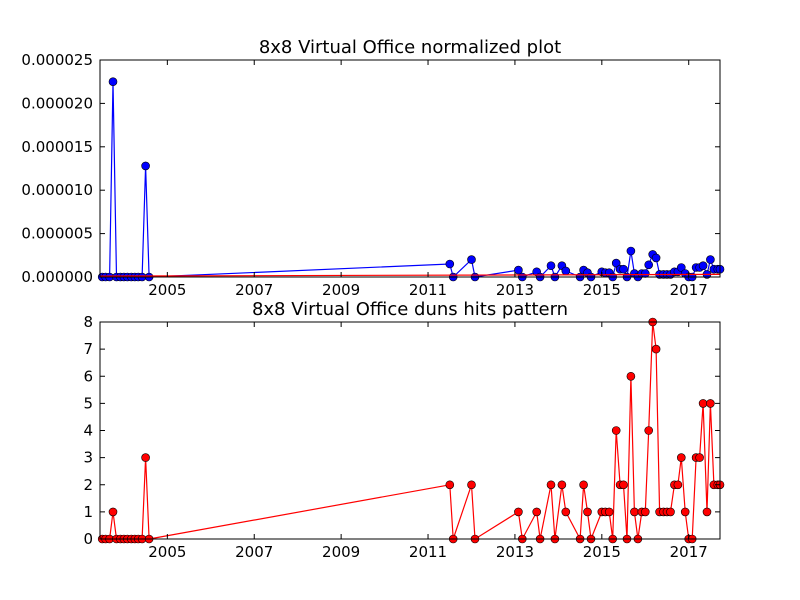  What do you see at coordinates (689, 552) in the screenshot?
I see `duns-hits-x-tick-label: 2017` at bounding box center [689, 552].